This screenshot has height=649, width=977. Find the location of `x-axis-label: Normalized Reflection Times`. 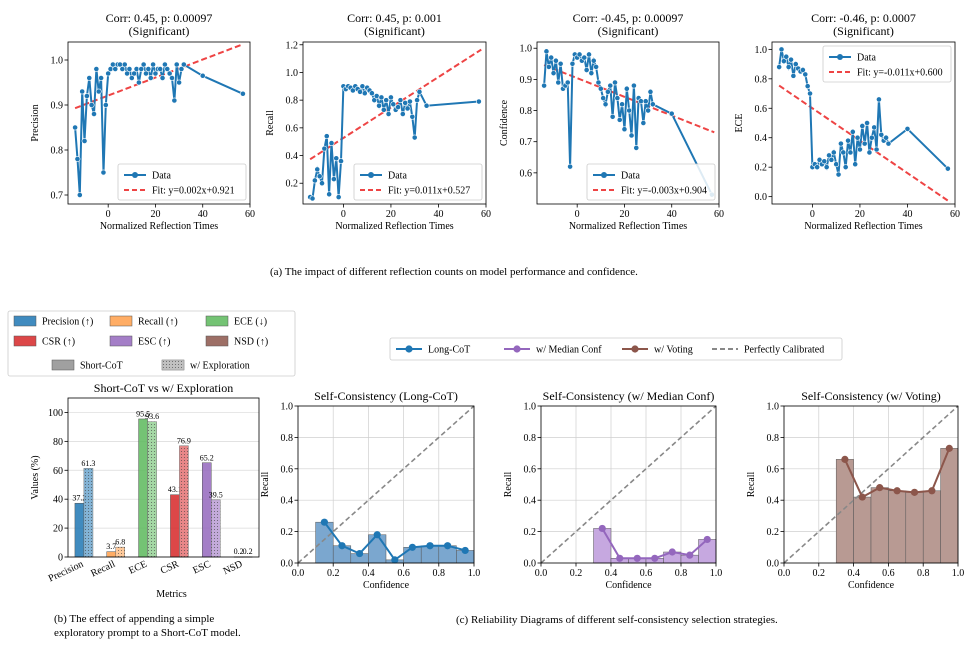

x-axis-label: Normalized Reflection Times is located at coordinates (394, 226).